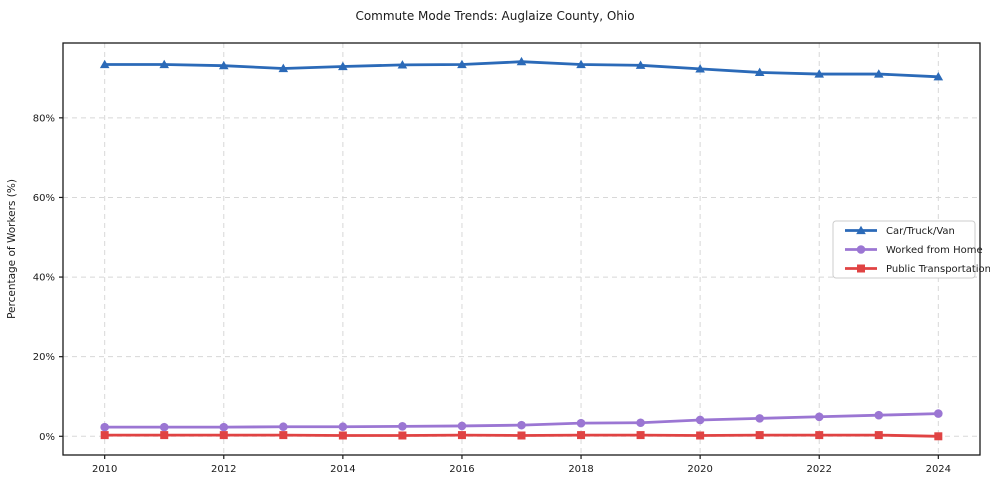 The image size is (990, 490). I want to click on data-point-worked-from-home-2024, so click(938, 413).